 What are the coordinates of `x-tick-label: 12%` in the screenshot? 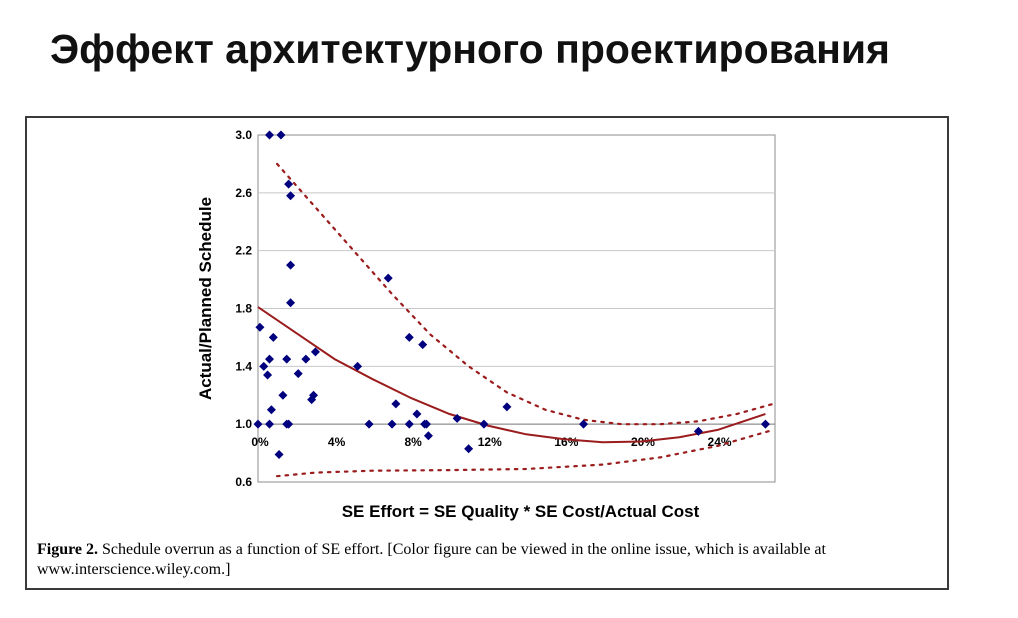 It's located at (490, 442).